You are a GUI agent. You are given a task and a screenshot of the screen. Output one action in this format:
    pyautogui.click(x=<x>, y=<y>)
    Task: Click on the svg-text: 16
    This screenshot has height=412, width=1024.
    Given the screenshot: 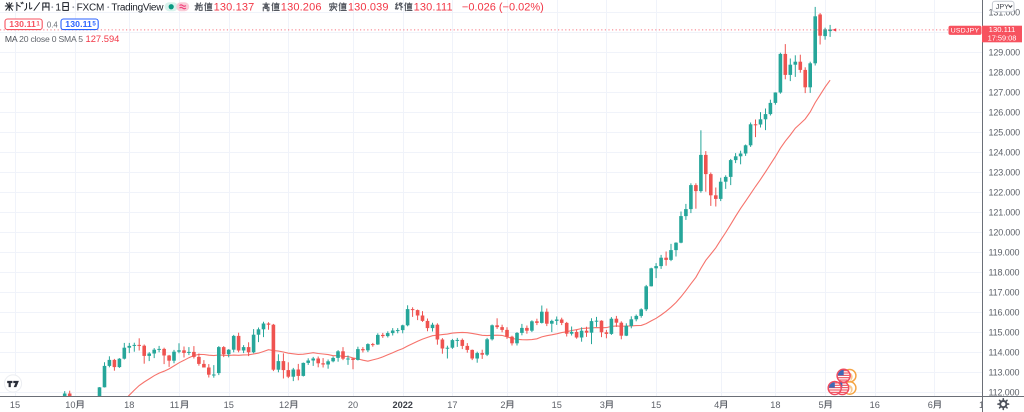 What is the action you would take?
    pyautogui.click(x=875, y=405)
    